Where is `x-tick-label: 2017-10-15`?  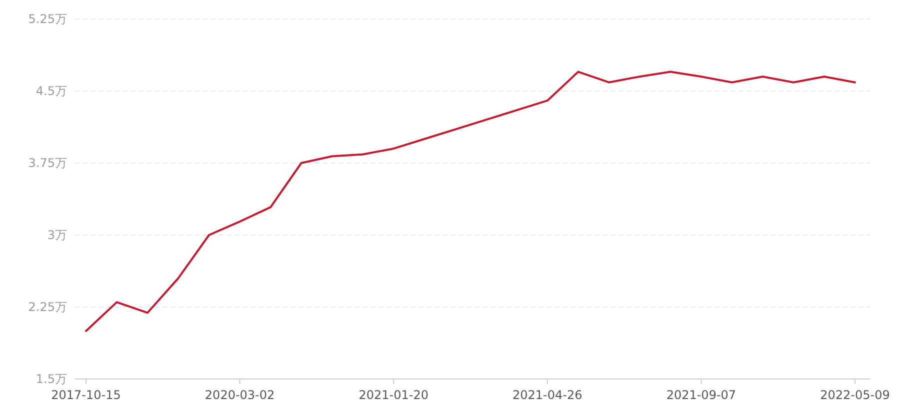 x-tick-label: 2017-10-15 is located at coordinates (86, 394).